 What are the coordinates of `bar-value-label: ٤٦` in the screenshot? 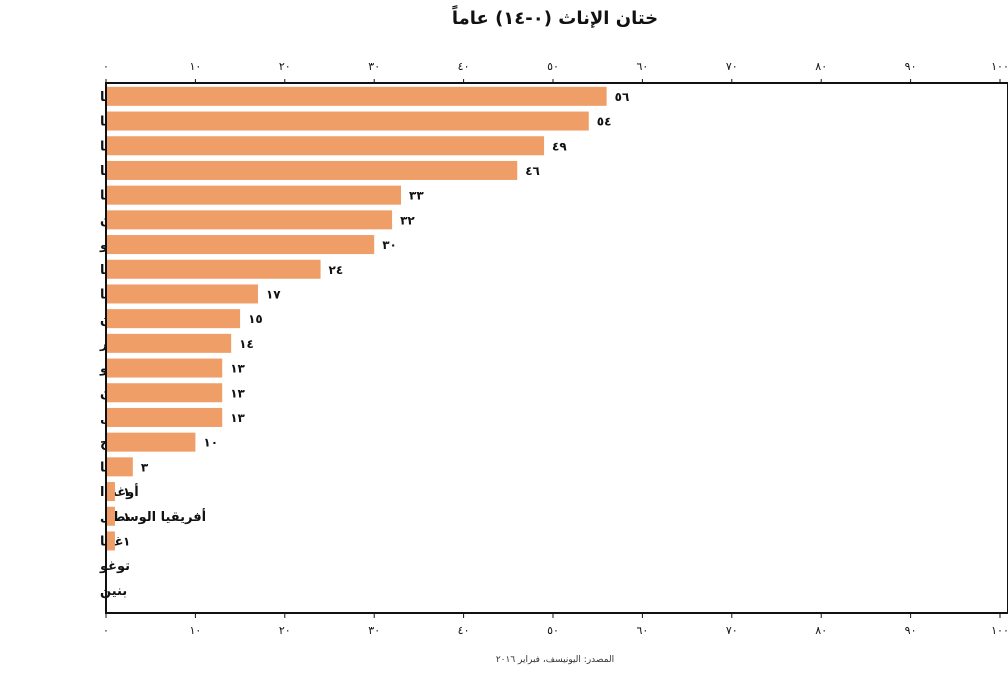 It's located at (532, 171).